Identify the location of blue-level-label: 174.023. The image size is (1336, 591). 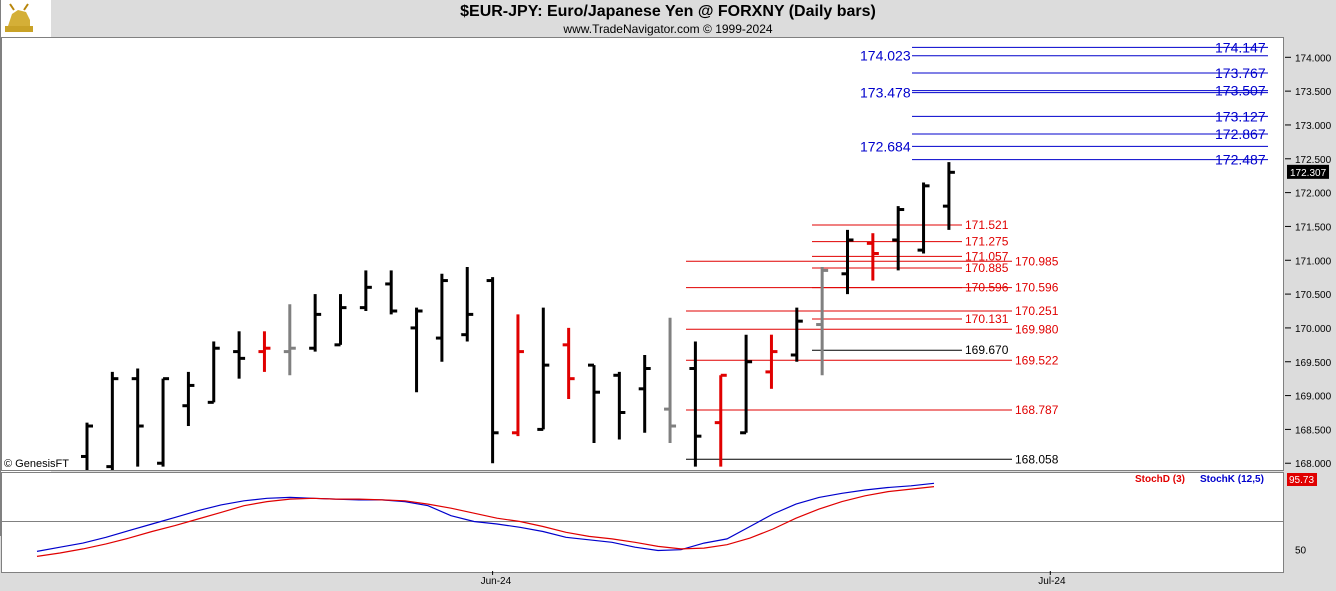
(885, 56).